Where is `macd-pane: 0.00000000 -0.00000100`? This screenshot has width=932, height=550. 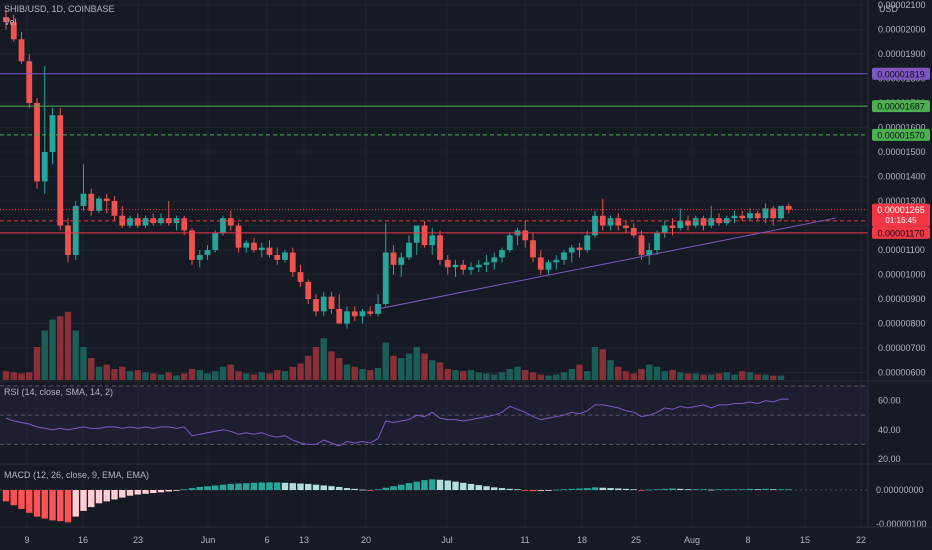 macd-pane: 0.00000000 -0.00000100 is located at coordinates (463, 504).